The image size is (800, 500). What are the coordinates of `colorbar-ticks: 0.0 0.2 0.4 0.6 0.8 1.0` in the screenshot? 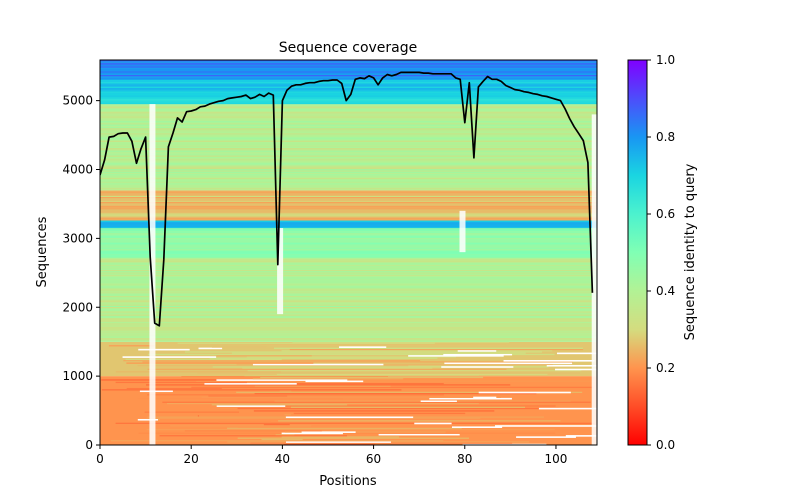 It's located at (661, 252).